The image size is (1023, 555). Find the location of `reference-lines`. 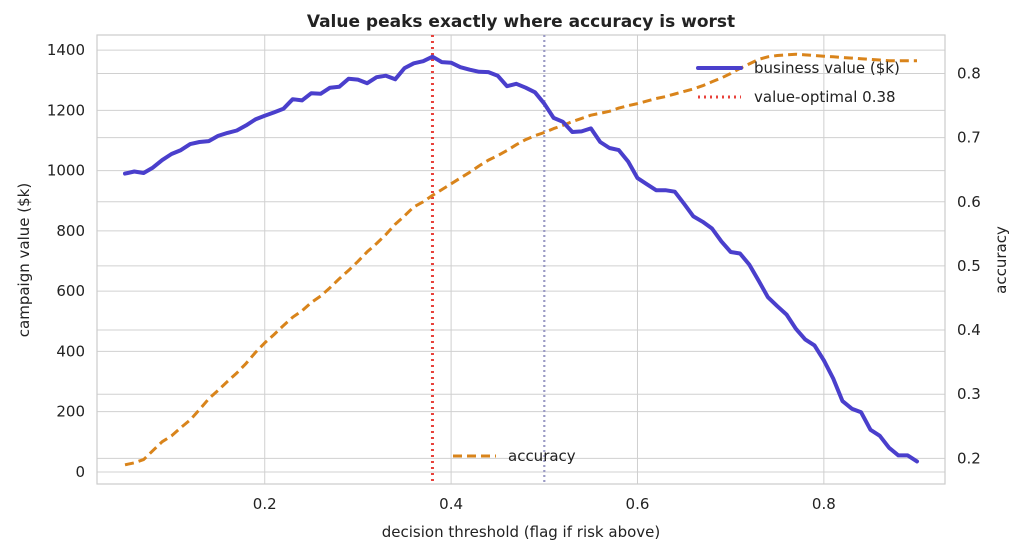

reference-lines is located at coordinates (488, 259).